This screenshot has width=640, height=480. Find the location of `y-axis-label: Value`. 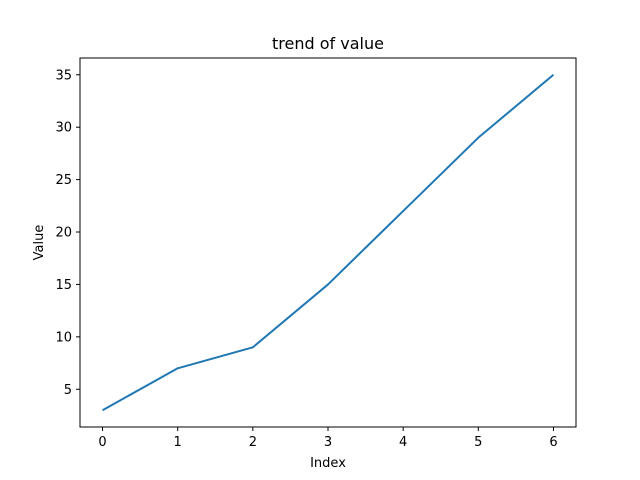

y-axis-label: Value is located at coordinates (39, 243).